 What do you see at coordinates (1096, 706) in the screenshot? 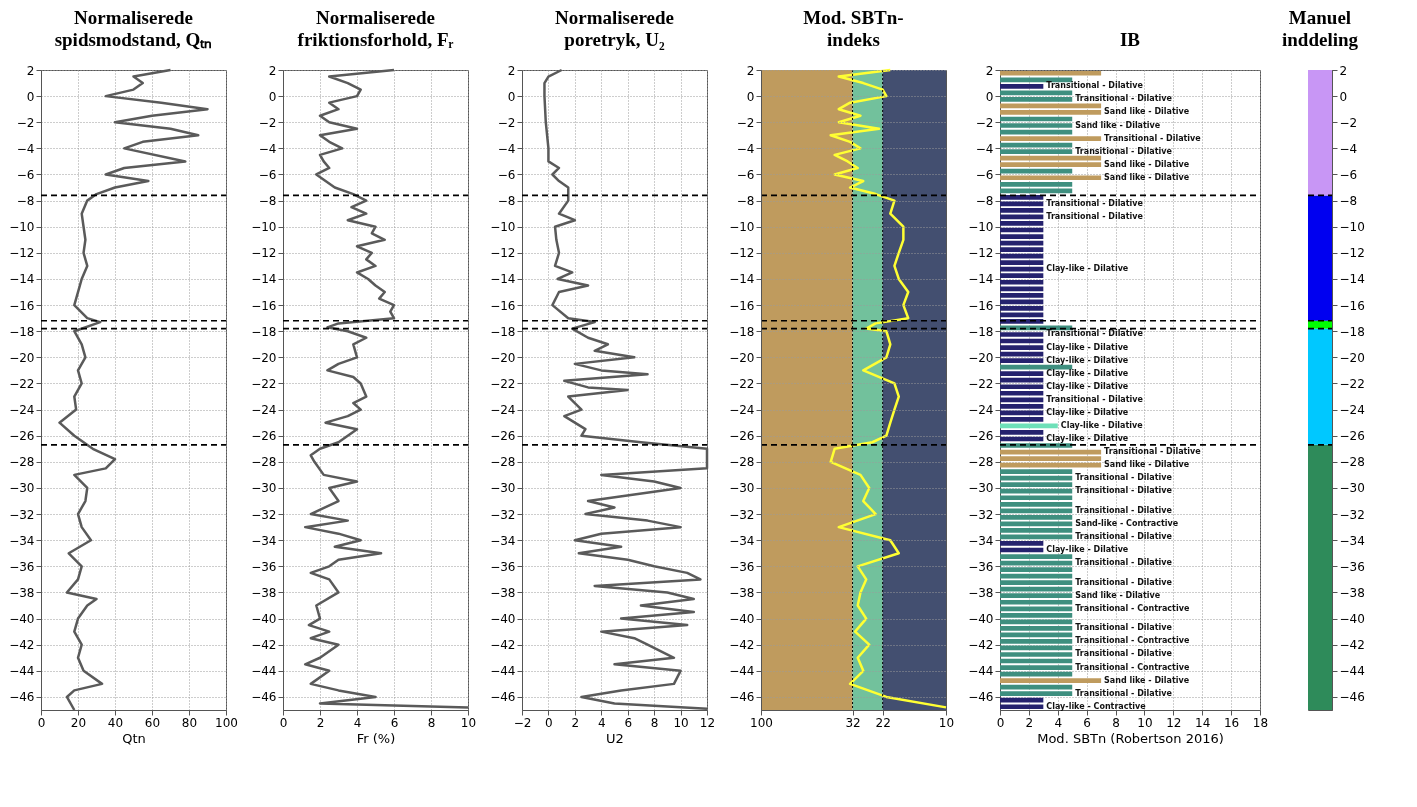
I see `data-label: Clay-like - Contractive` at bounding box center [1096, 706].